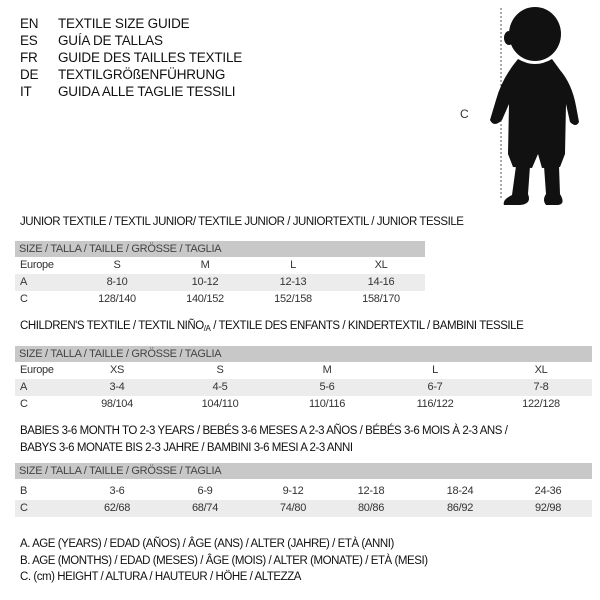  I want to click on guide-title: GUIDE DES TAILLES TEXTILE, so click(150, 57).